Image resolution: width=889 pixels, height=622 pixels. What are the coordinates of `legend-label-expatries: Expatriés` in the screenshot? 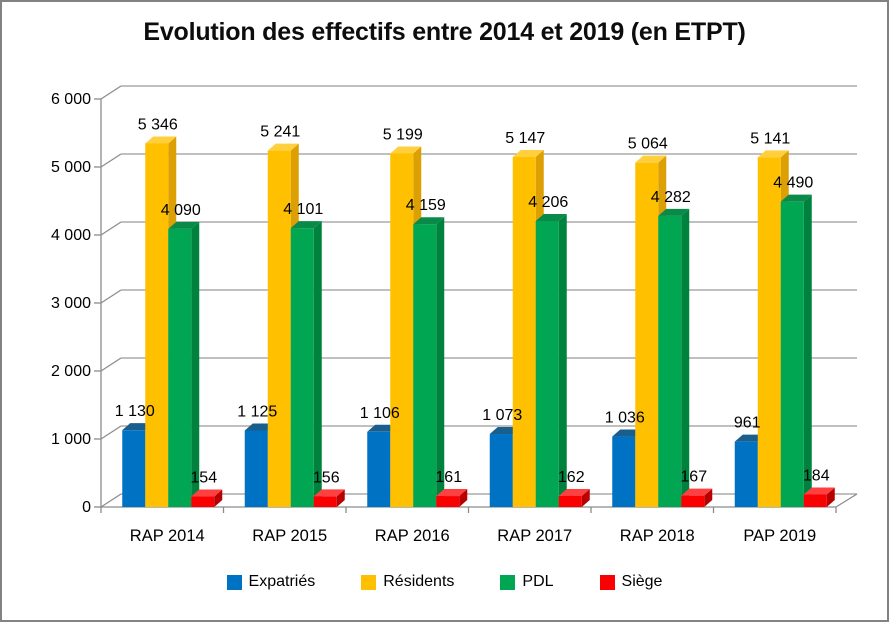 It's located at (282, 581).